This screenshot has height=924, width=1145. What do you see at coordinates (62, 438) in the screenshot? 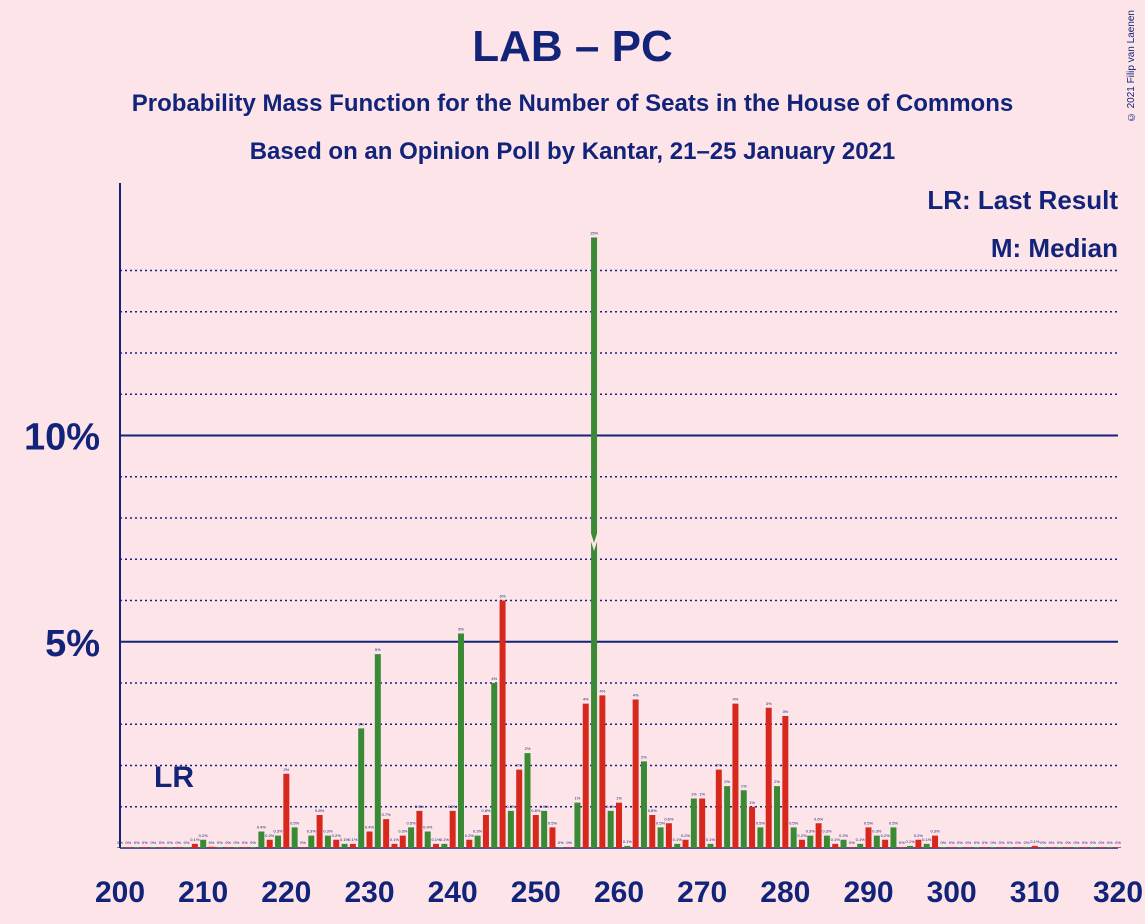
I see `y-tick-label: 10%` at bounding box center [62, 438].